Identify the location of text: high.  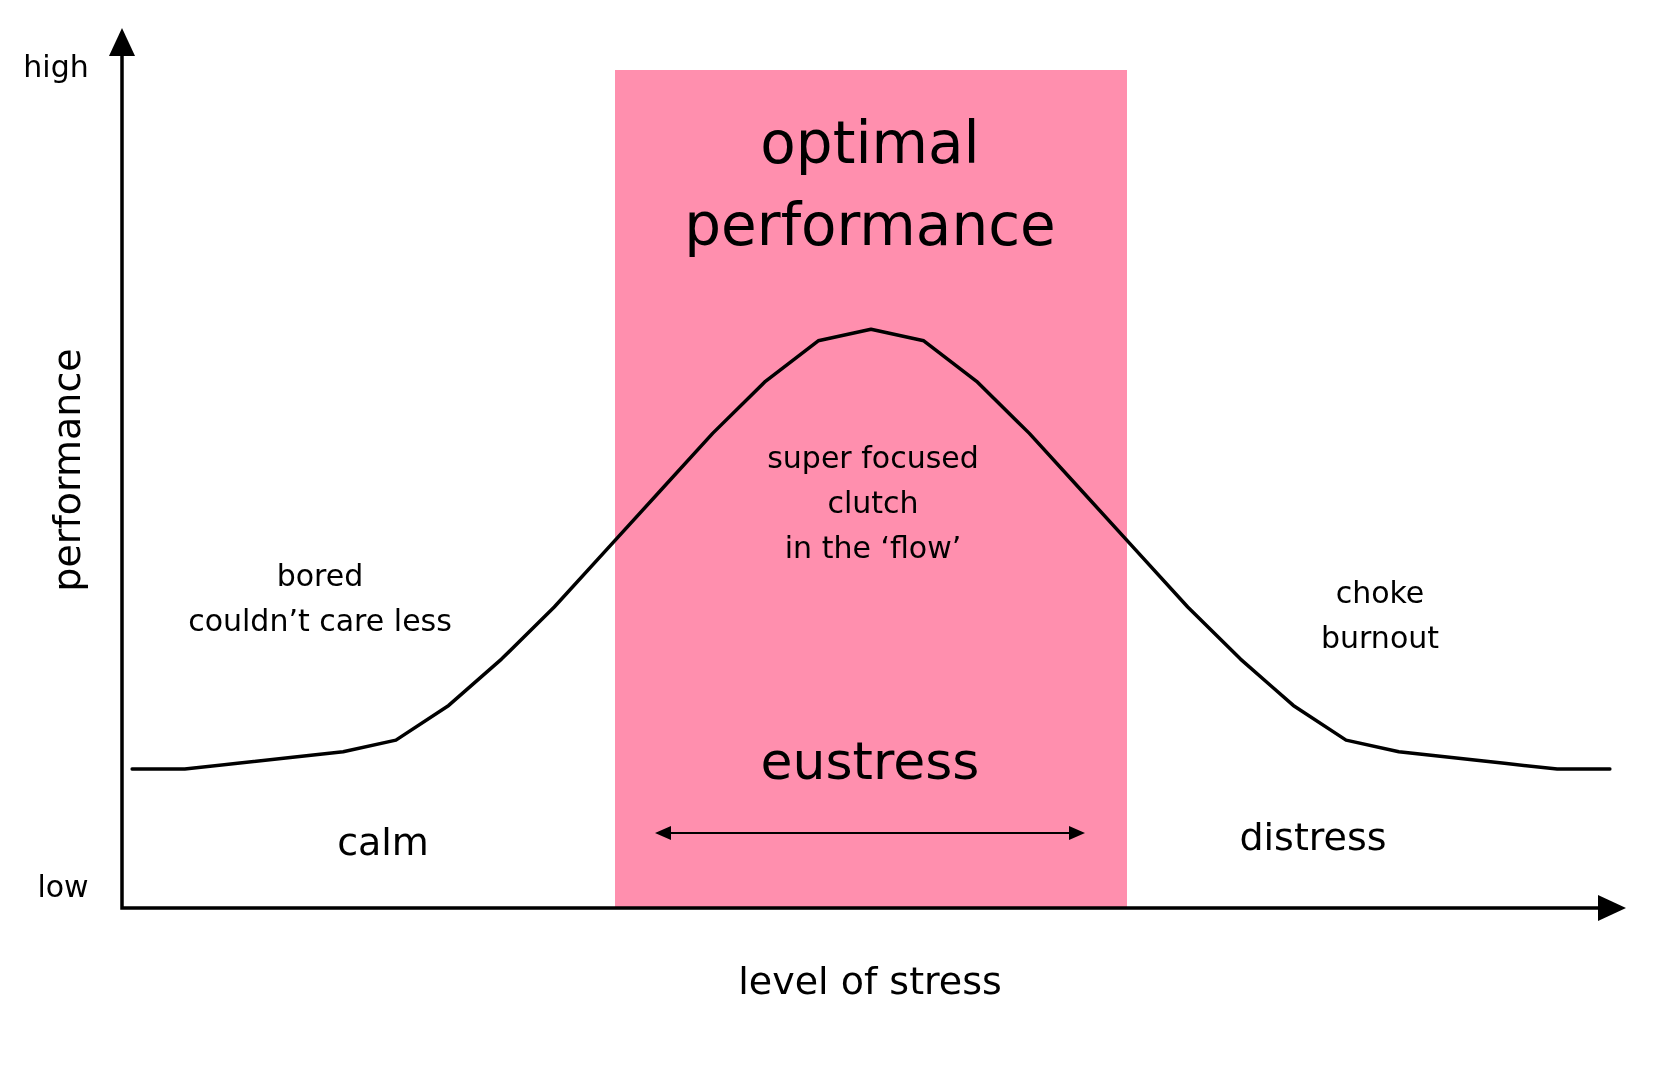
(56, 66).